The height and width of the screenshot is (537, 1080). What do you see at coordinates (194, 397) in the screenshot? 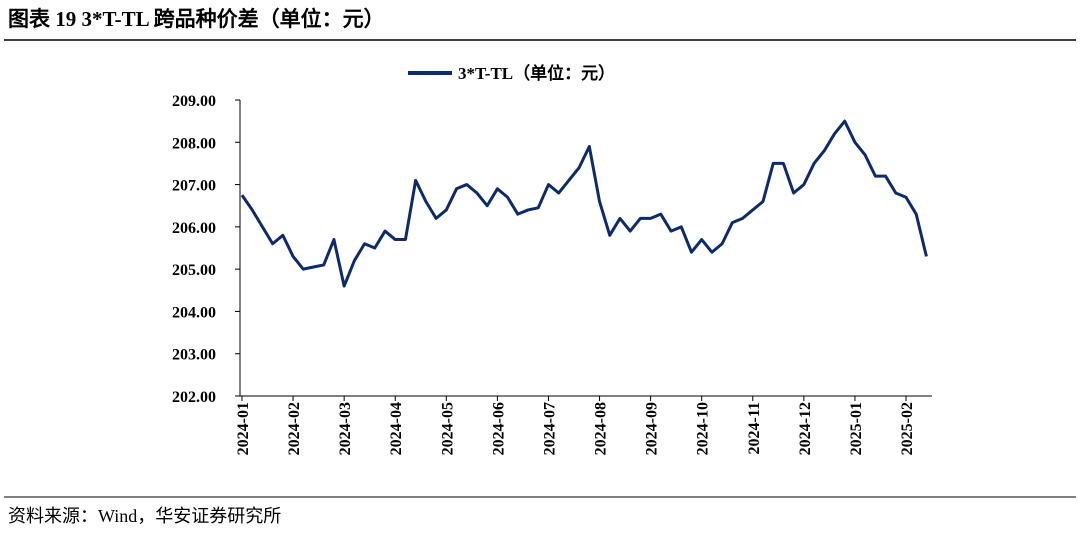
I see `y-tick-label: 202.00` at bounding box center [194, 397].